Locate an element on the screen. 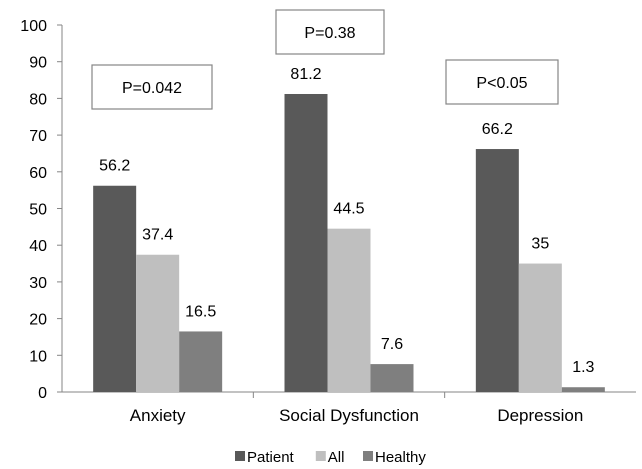 This screenshot has width=642, height=469. legend-label: Healthy is located at coordinates (400, 457).